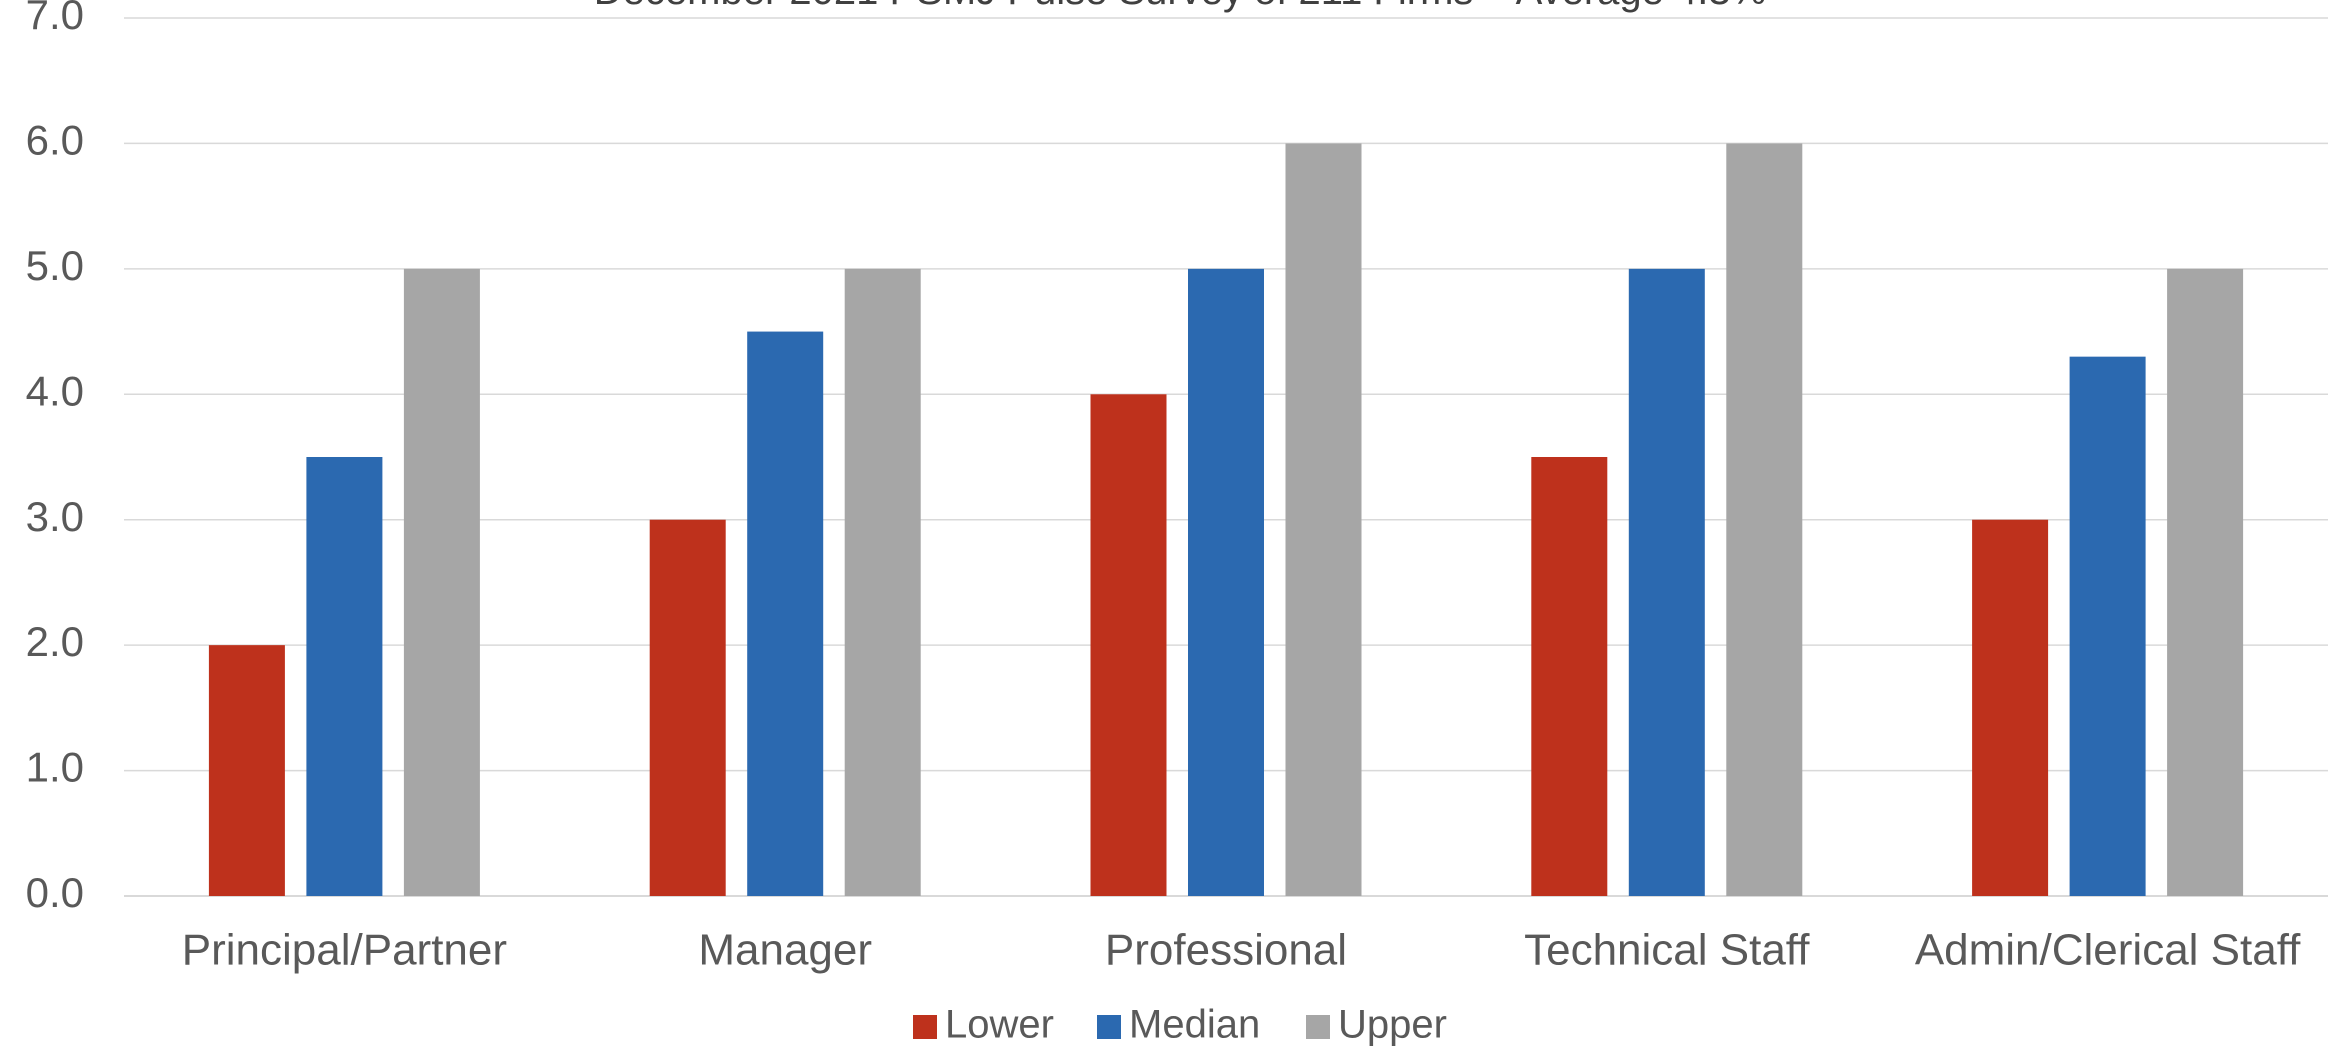  Describe the element at coordinates (1194, 1025) in the screenshot. I see `legend-label-median: Median` at that location.